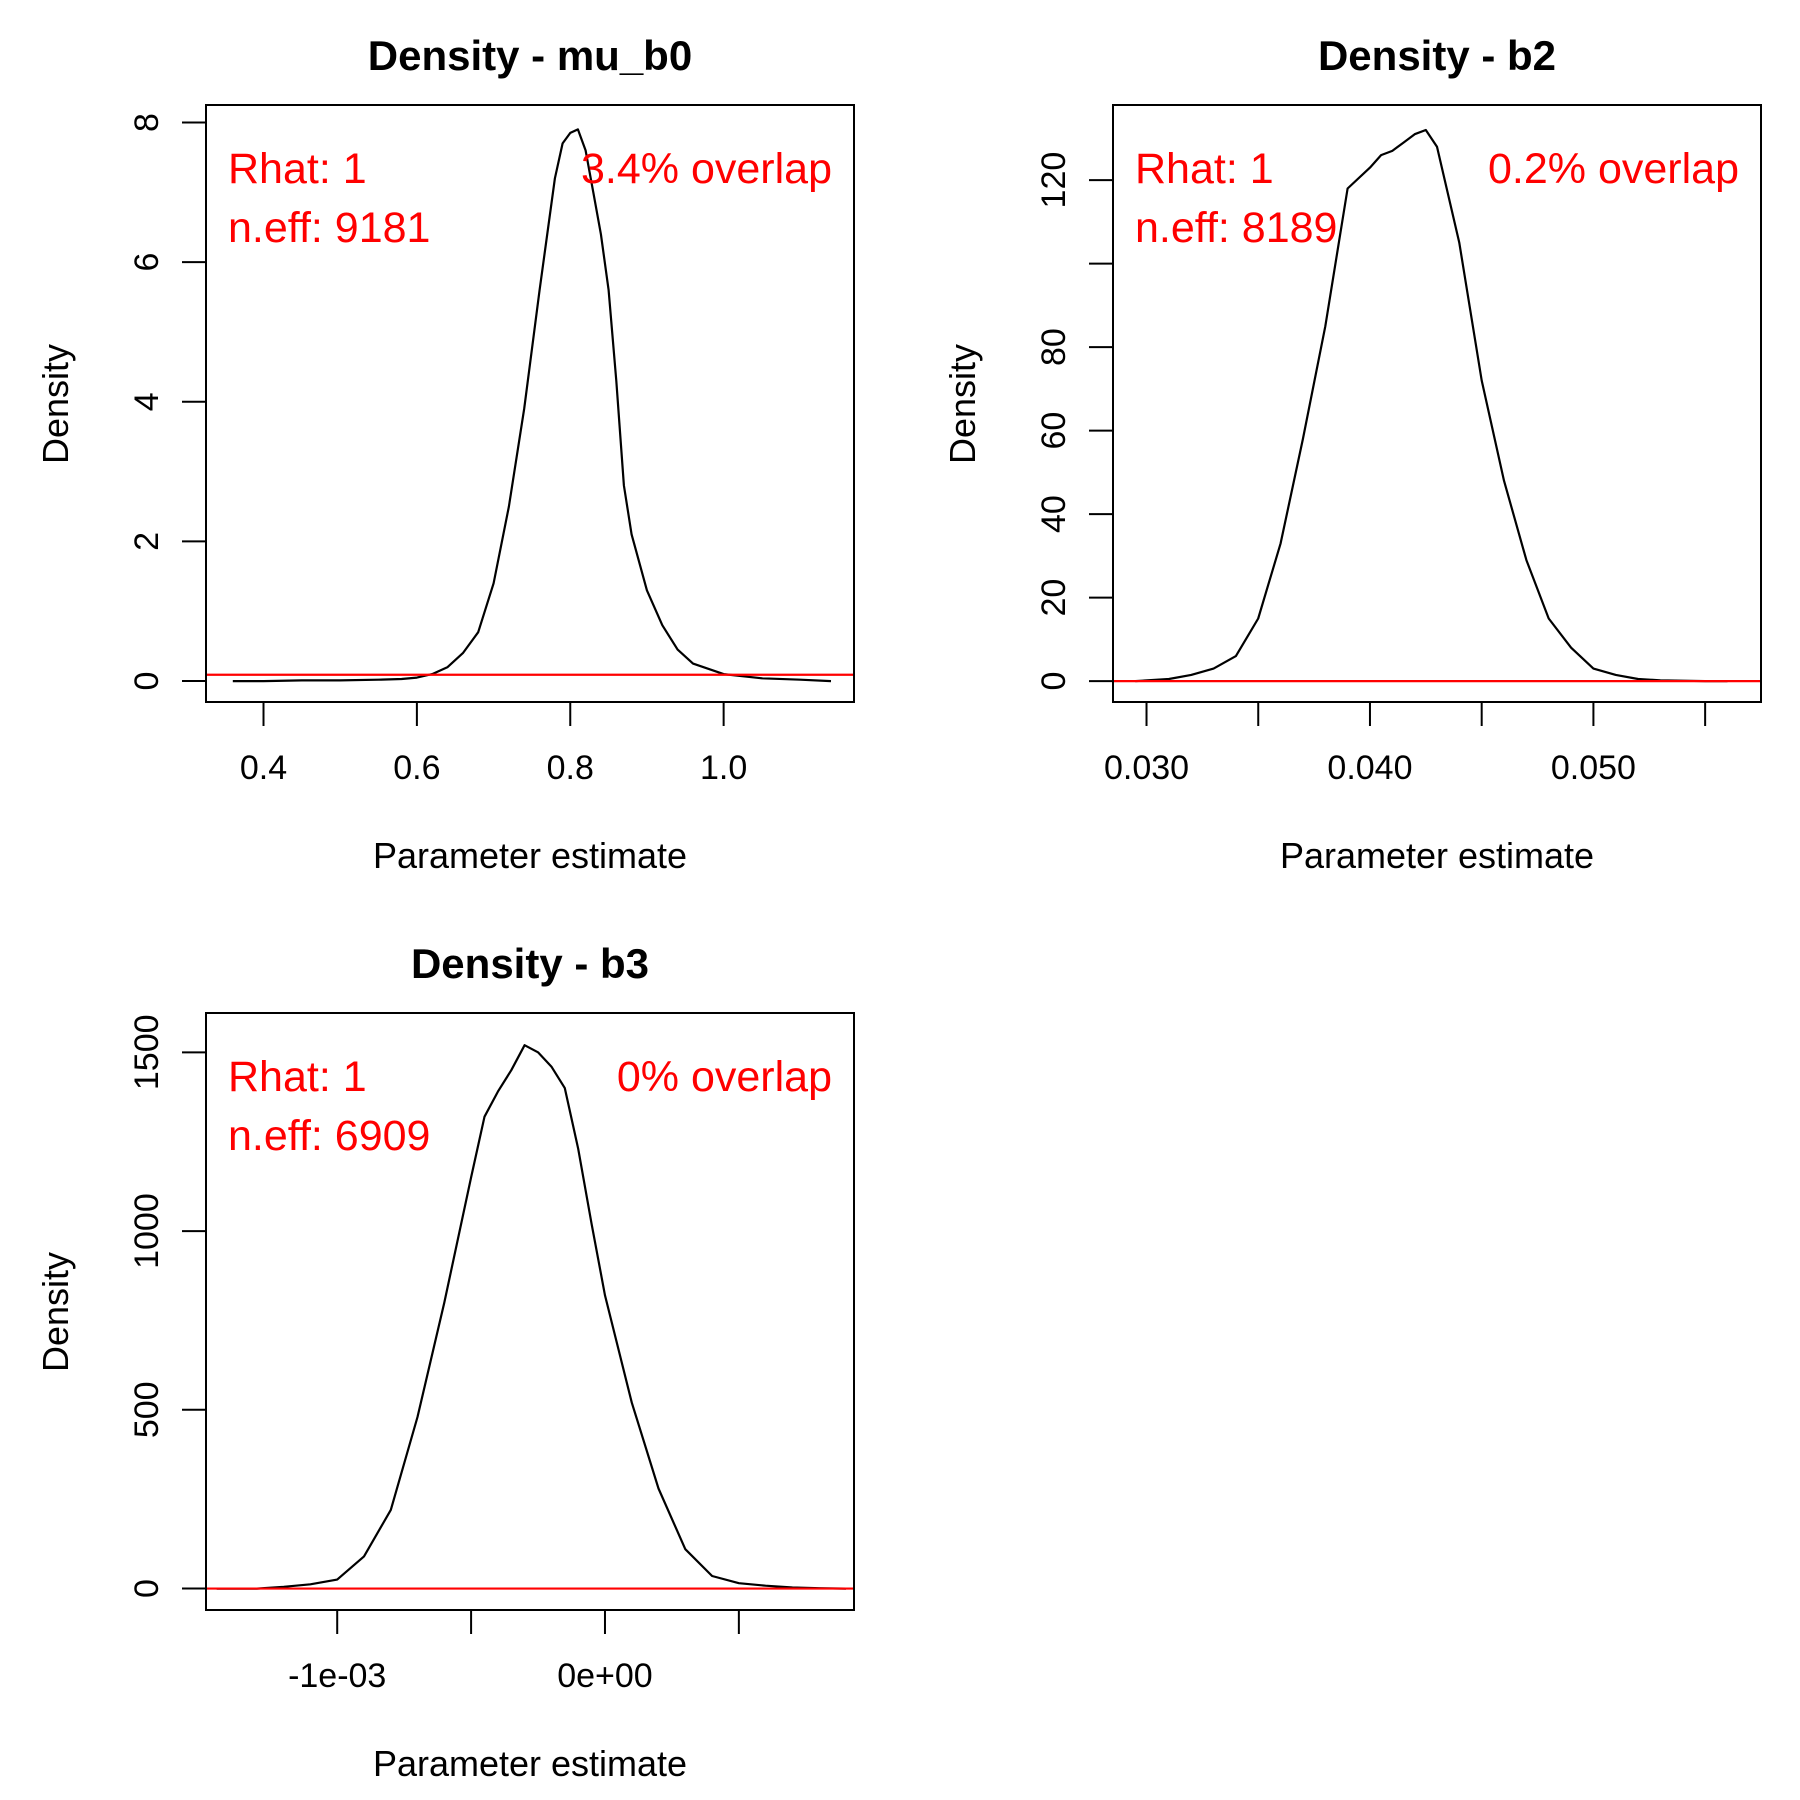 The width and height of the screenshot is (1800, 1800). Describe the element at coordinates (1054, 347) in the screenshot. I see `y-tick-label: 80` at that location.